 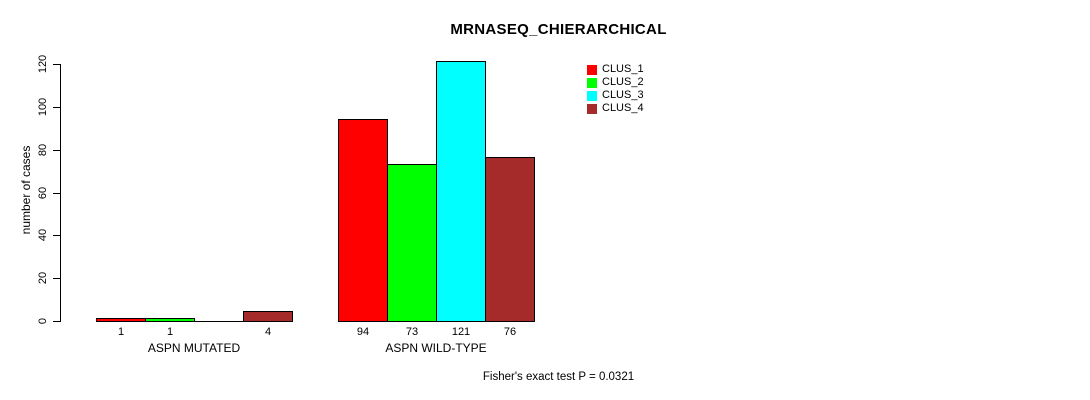 What do you see at coordinates (43, 321) in the screenshot?
I see `y-tick-label: 0` at bounding box center [43, 321].